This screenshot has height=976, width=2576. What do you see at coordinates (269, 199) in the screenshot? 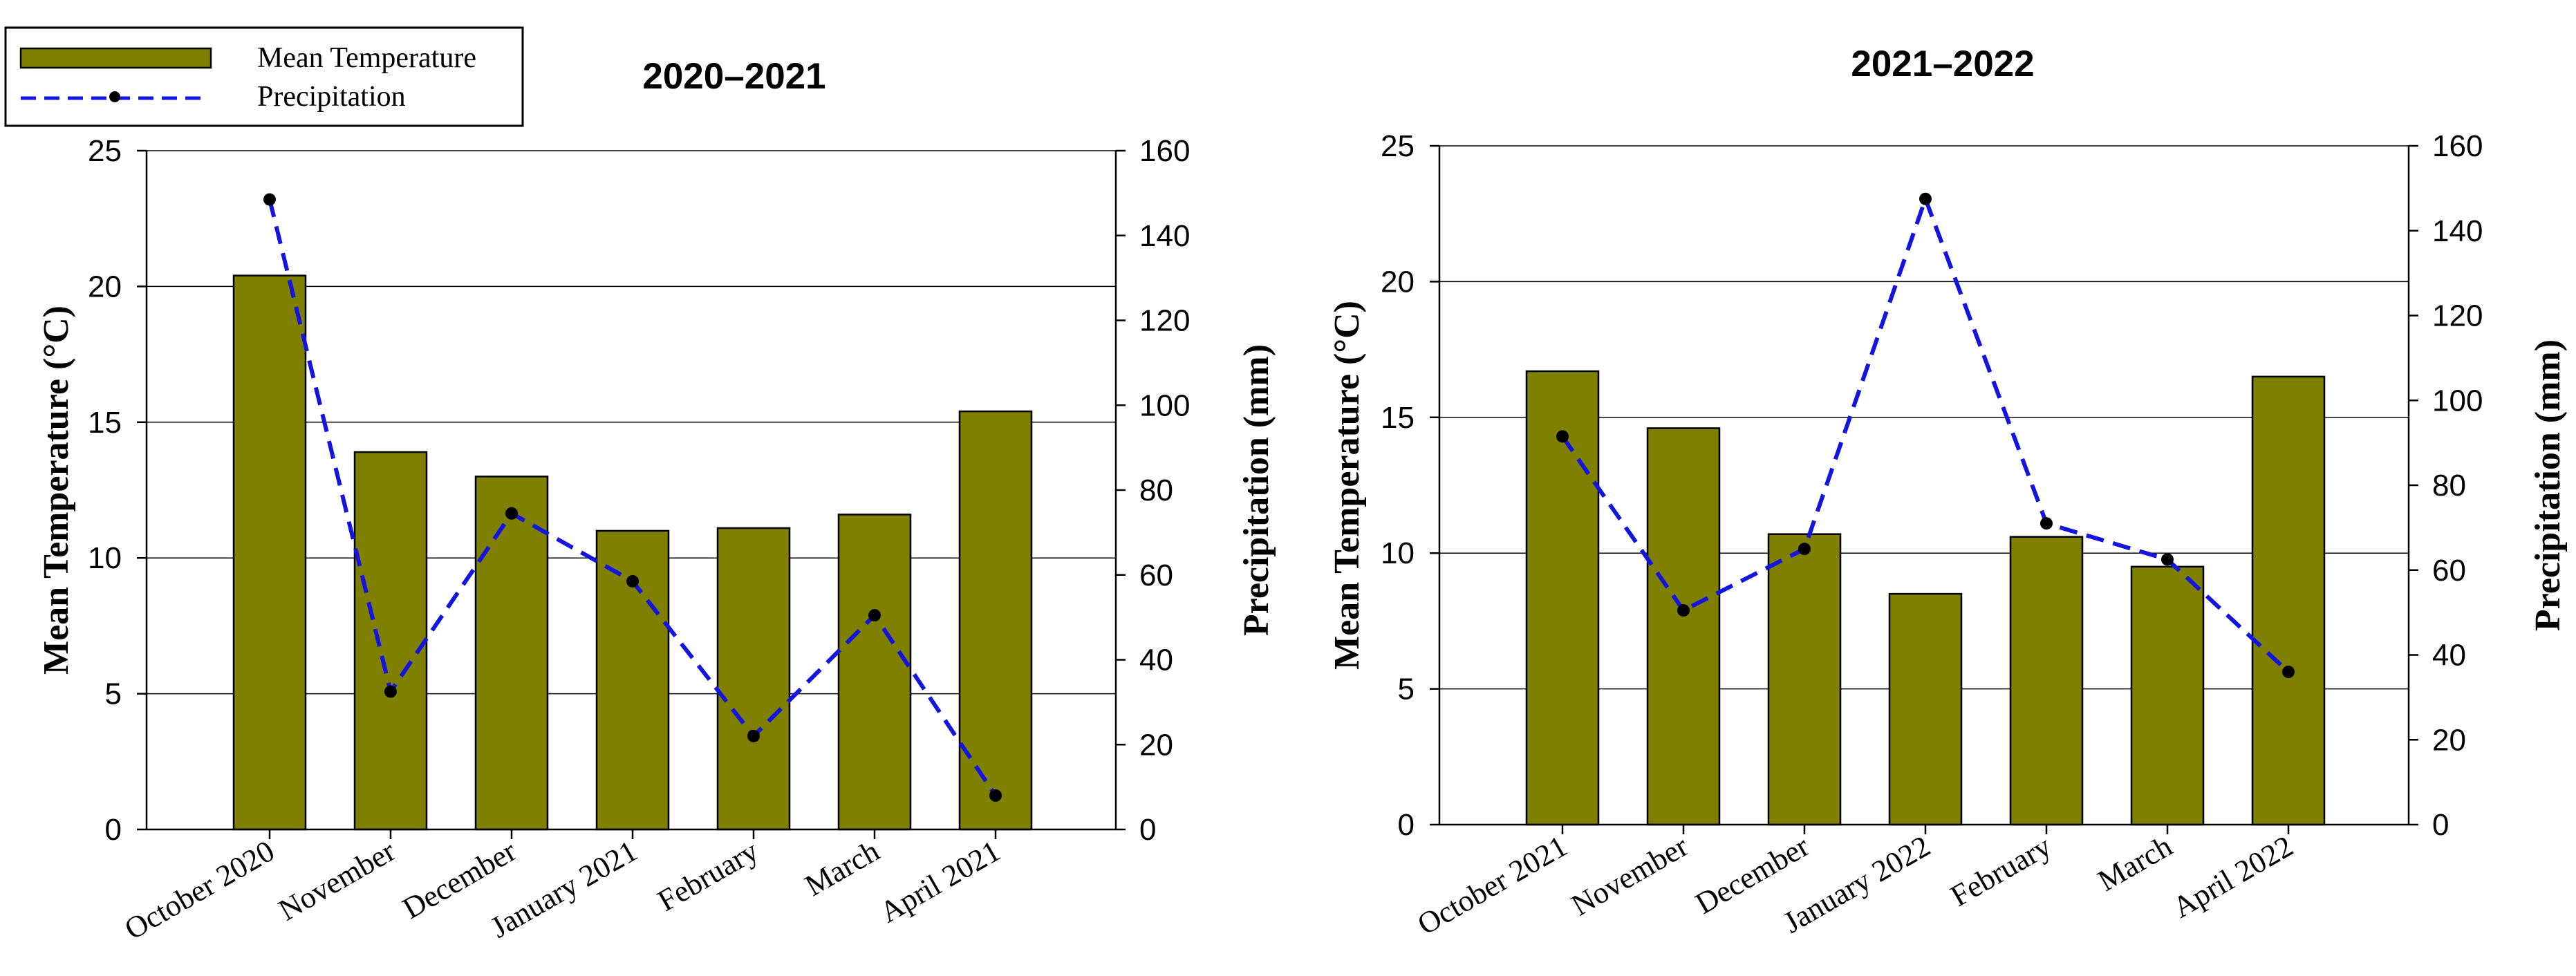
I see `precipitation-point-october-2020` at bounding box center [269, 199].